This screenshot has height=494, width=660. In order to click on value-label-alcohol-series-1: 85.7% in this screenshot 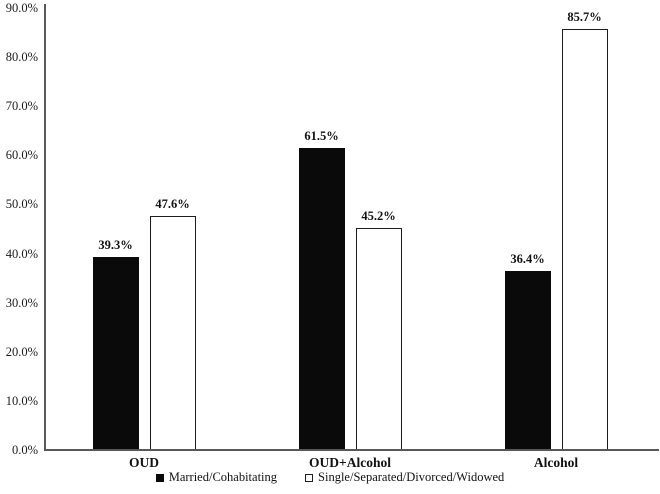, I will do `click(584, 17)`.